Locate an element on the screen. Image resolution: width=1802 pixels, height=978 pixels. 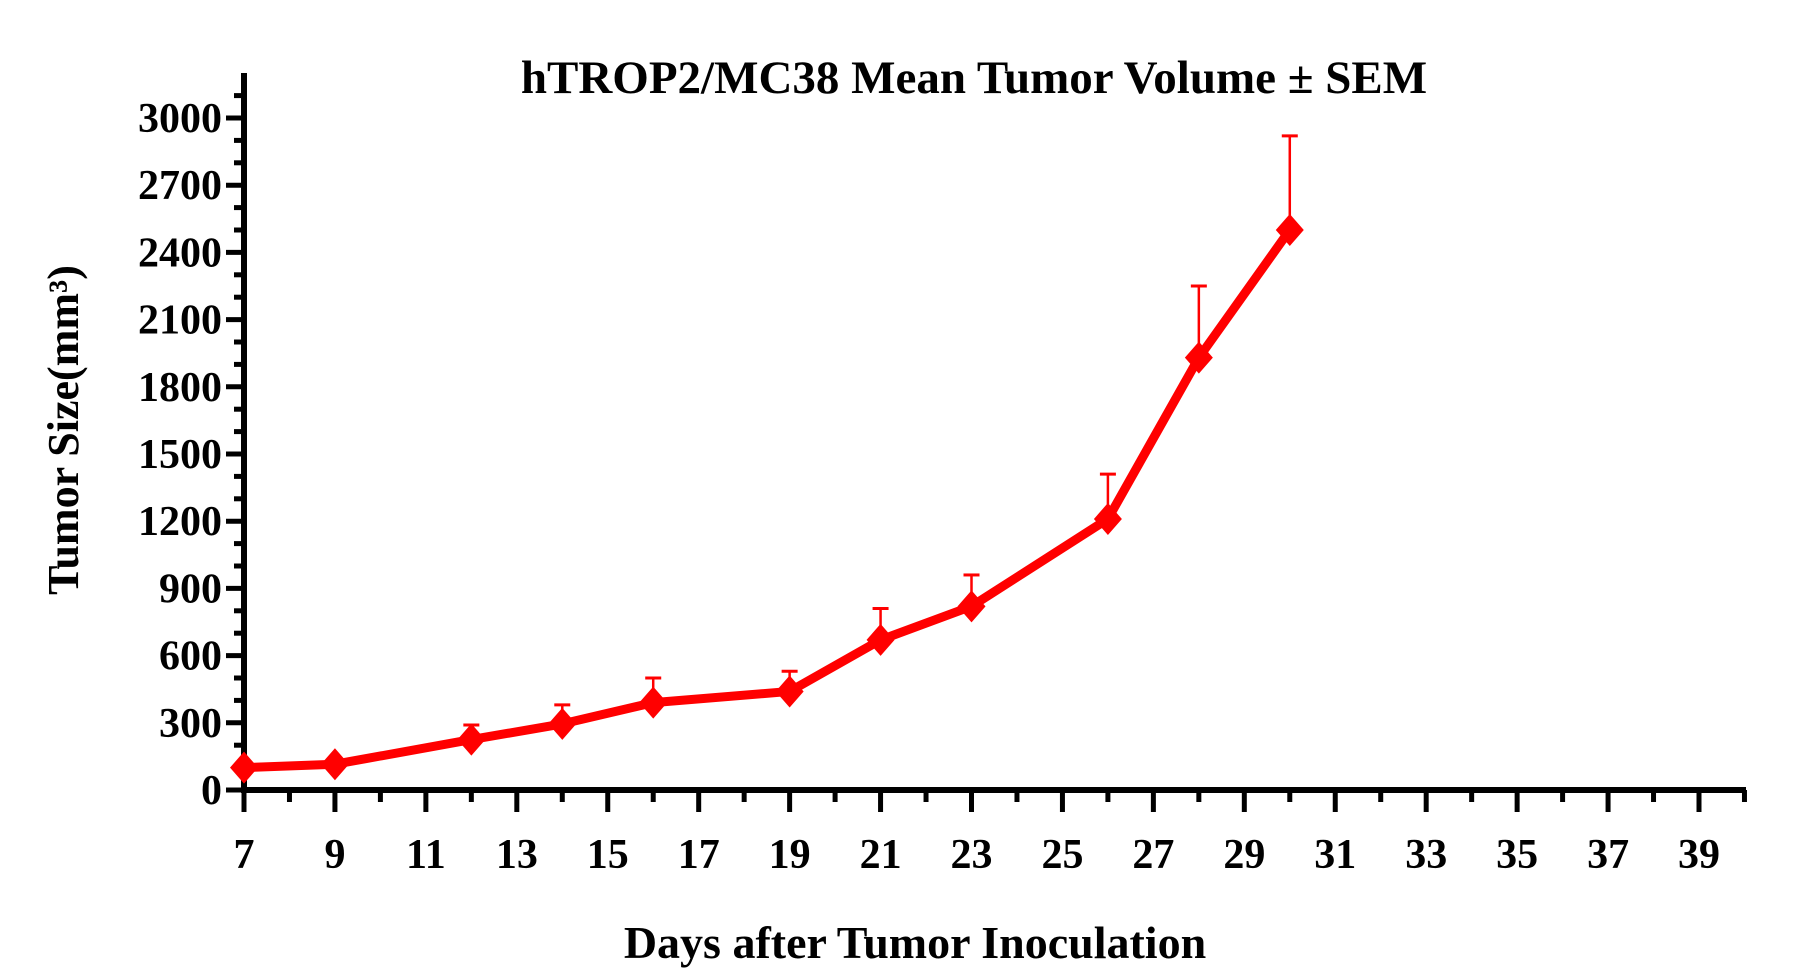
y-tick-label: 2100 is located at coordinates (180, 321).